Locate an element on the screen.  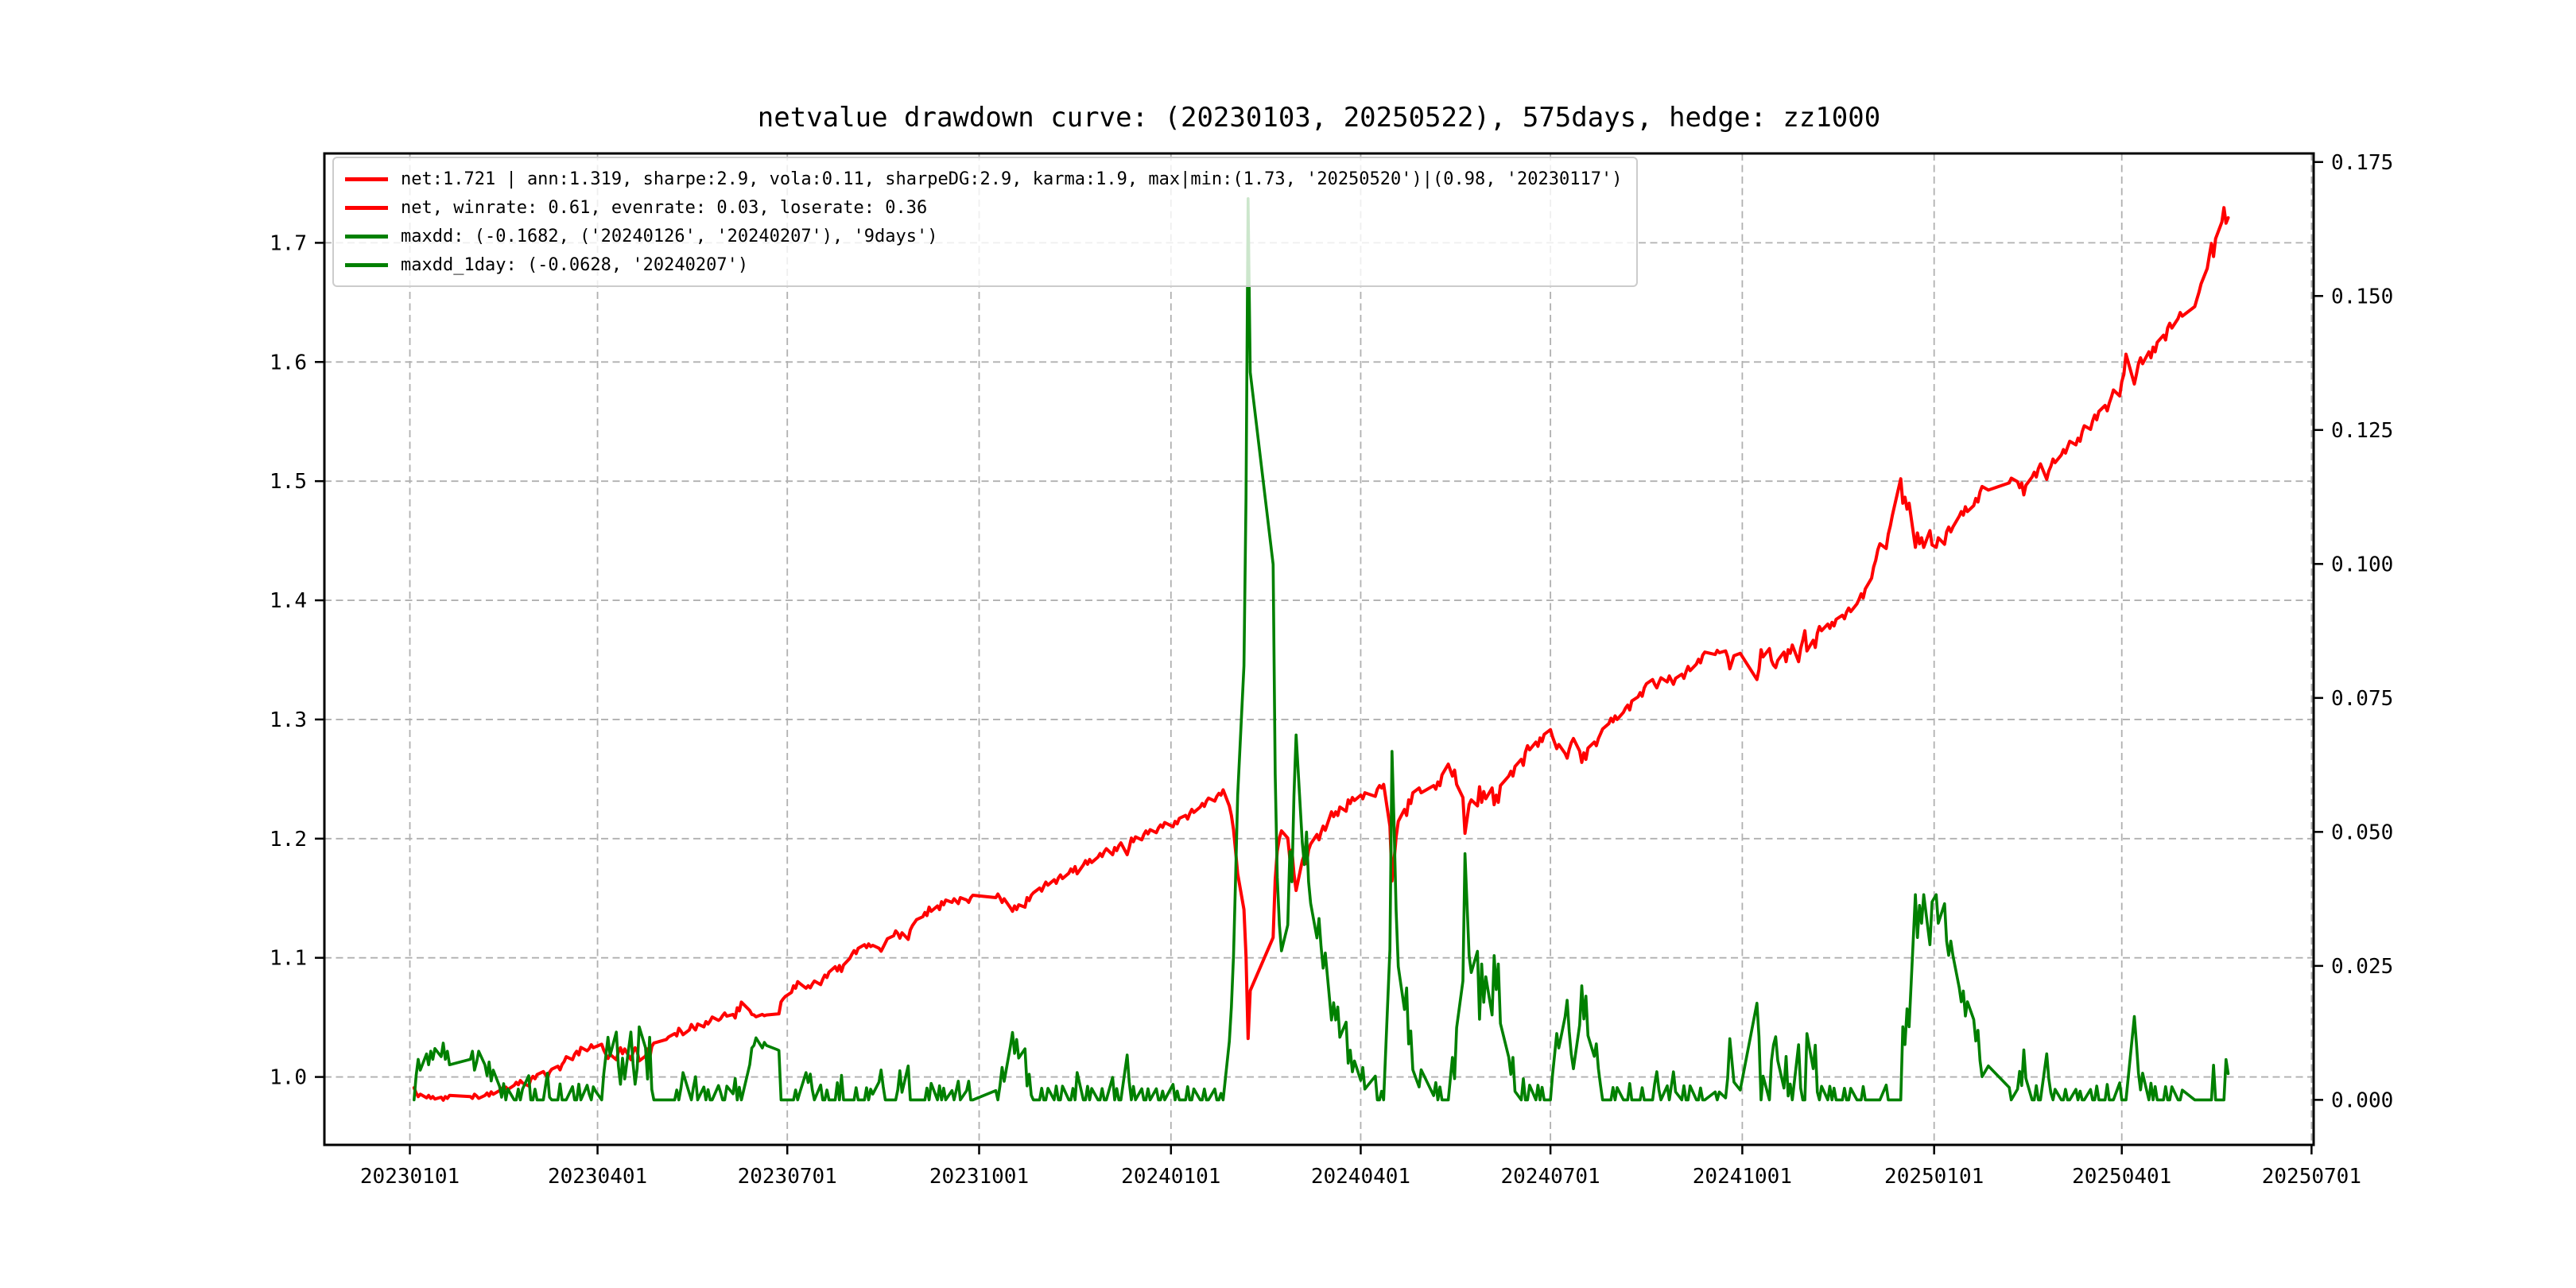
y-left-tick-label: 1.7 is located at coordinates (289, 243).